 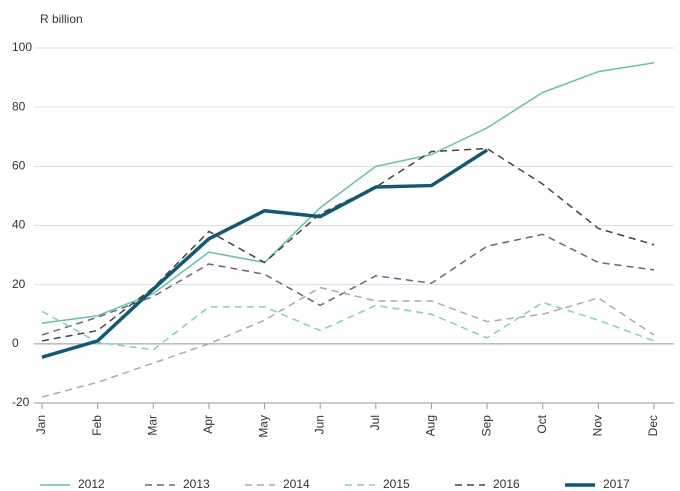 I want to click on y-tick-label: 100, so click(x=22, y=47).